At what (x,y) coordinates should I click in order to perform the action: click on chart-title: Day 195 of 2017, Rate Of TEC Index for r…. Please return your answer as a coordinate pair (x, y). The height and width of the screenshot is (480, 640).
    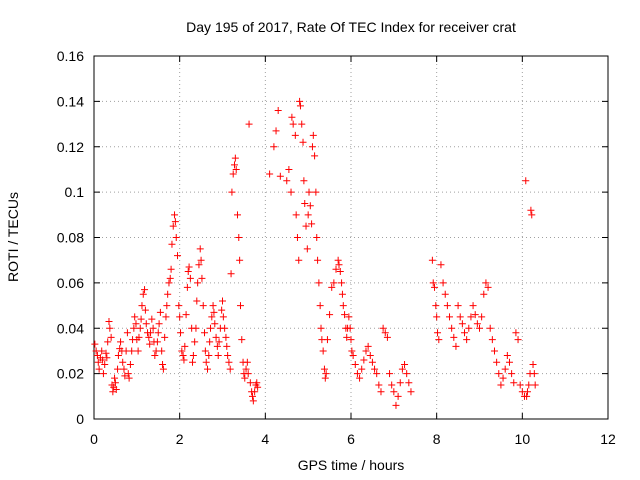
    Looking at the image, I should click on (351, 27).